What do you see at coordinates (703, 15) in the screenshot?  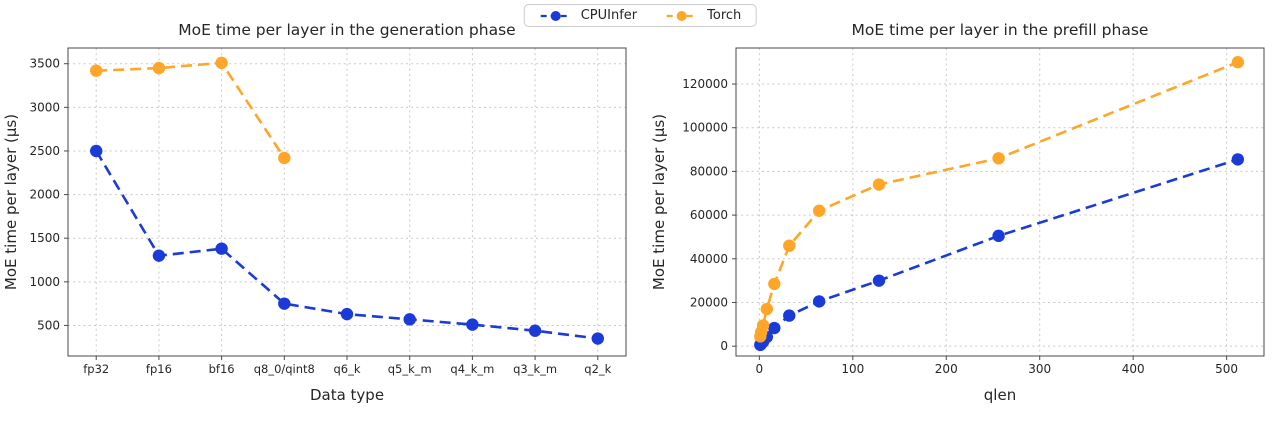 I see `legend-item-torch: Torch` at bounding box center [703, 15].